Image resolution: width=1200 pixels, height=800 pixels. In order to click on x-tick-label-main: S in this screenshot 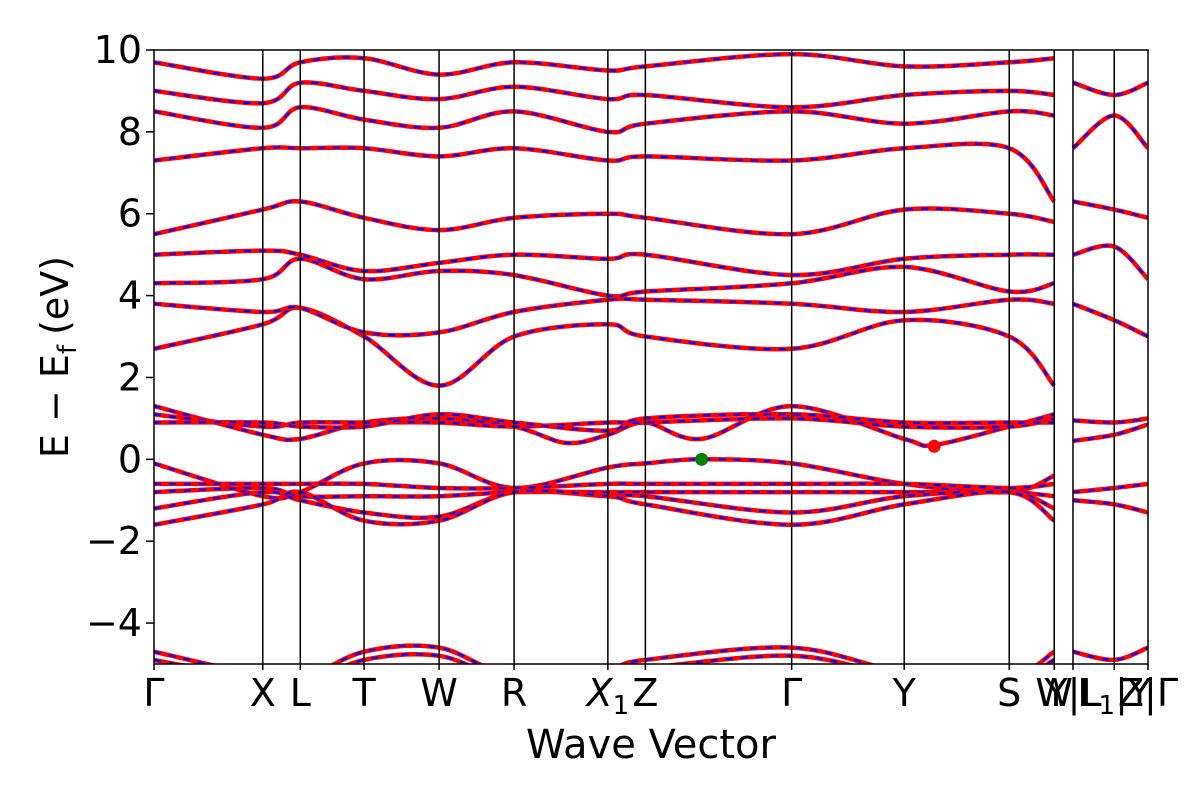, I will do `click(1009, 693)`.